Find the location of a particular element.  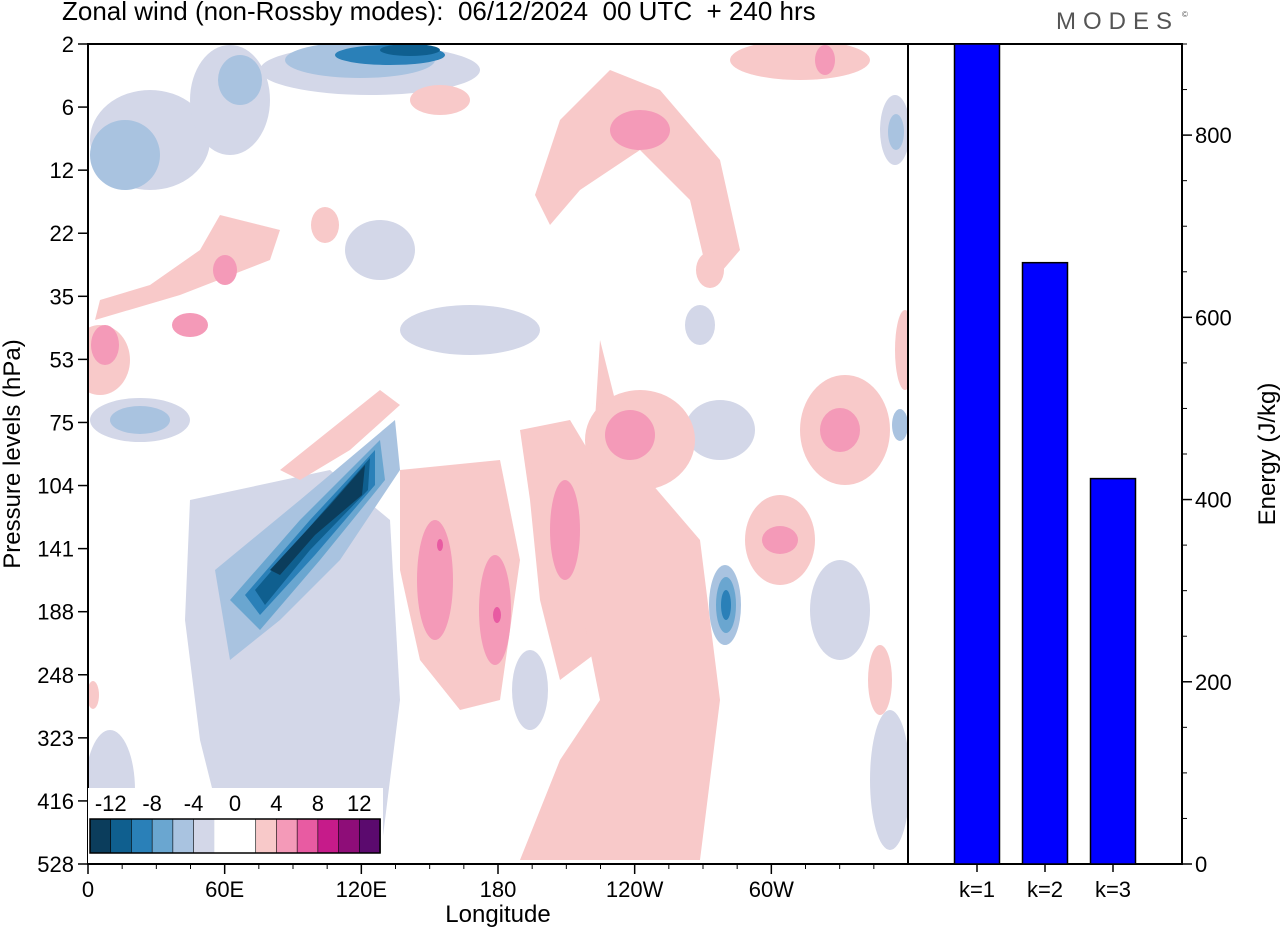

bar-x-tick-label: k=3 is located at coordinates (1113, 889).